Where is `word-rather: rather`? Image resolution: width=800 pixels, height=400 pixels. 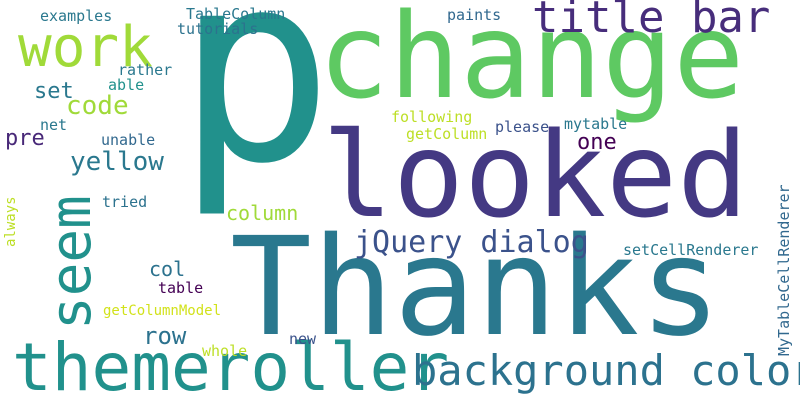 word-rather: rather is located at coordinates (145, 70).